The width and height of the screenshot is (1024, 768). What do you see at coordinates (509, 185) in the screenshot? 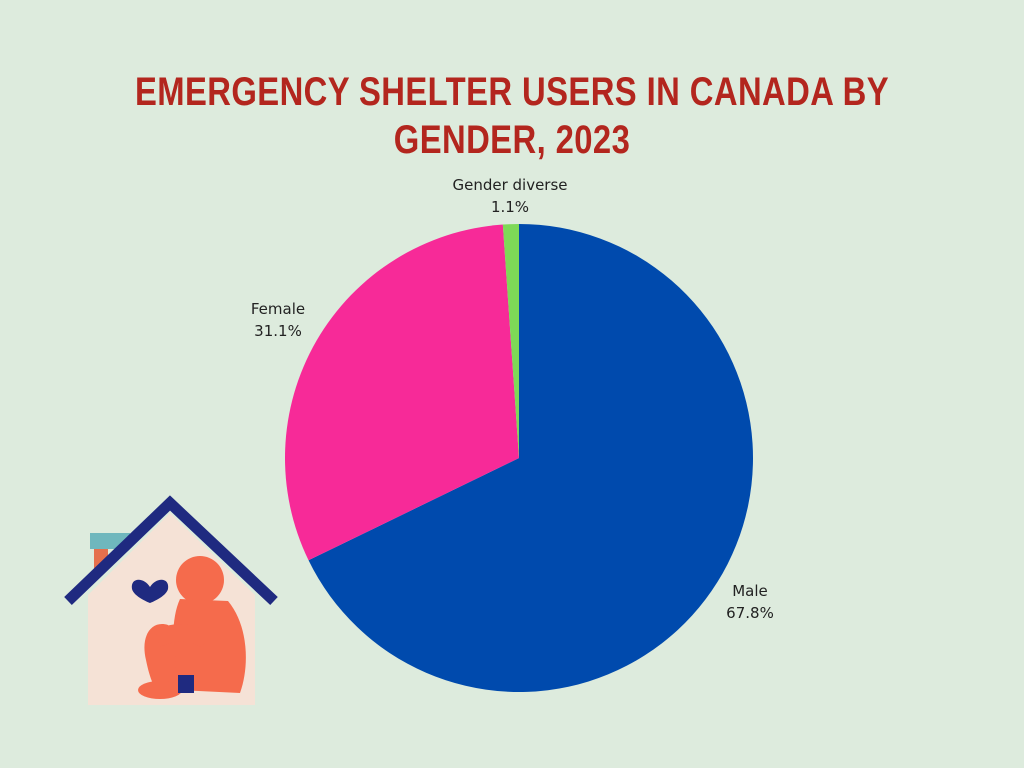
I see `slice-label-gender-diverse: Gender diverse` at bounding box center [509, 185].